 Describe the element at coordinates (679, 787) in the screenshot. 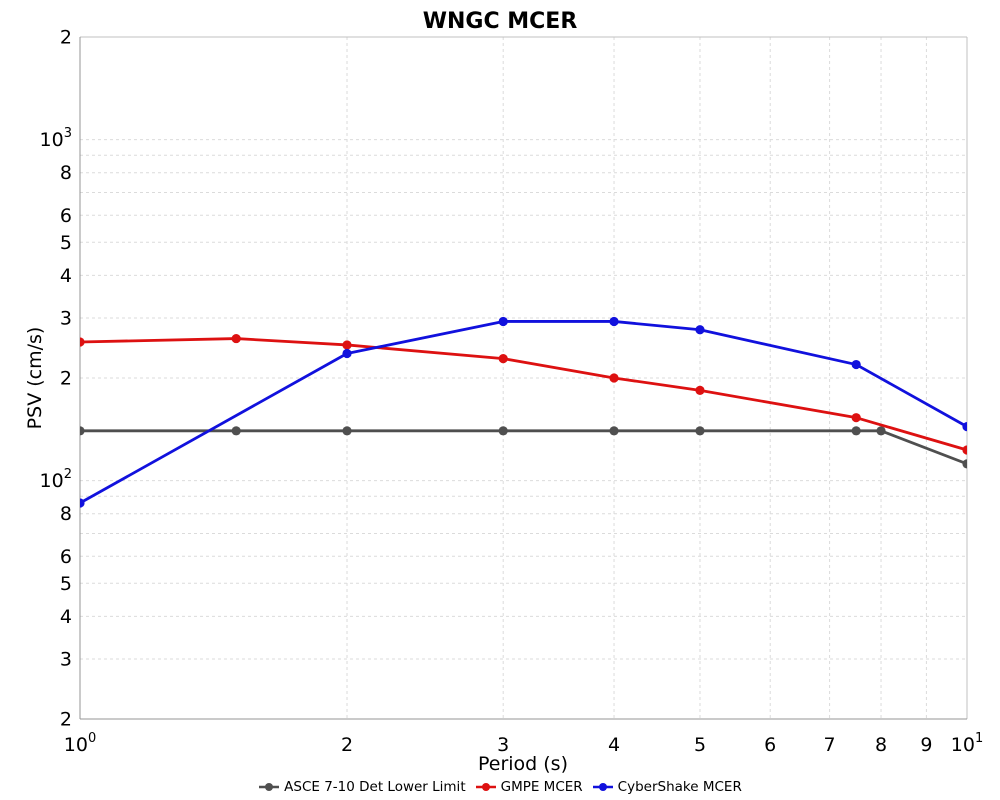

I see `legend-label: CyberShake MCER` at that location.